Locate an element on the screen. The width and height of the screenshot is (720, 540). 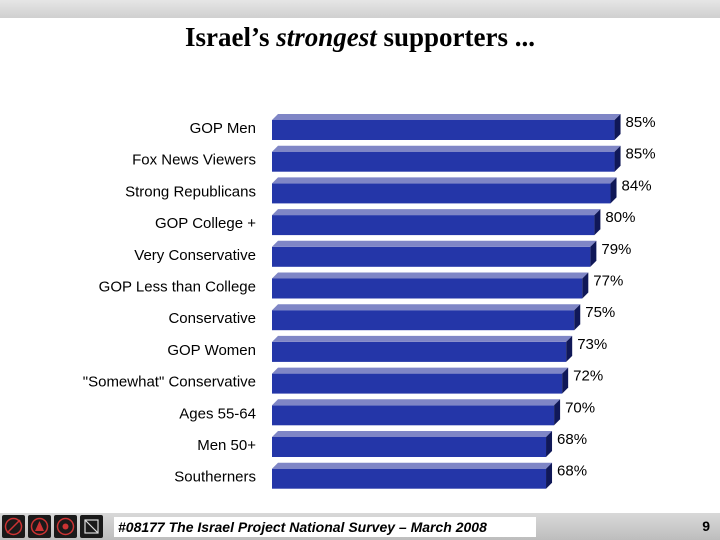
category-label: Strong Republicans is located at coordinates (190, 191).